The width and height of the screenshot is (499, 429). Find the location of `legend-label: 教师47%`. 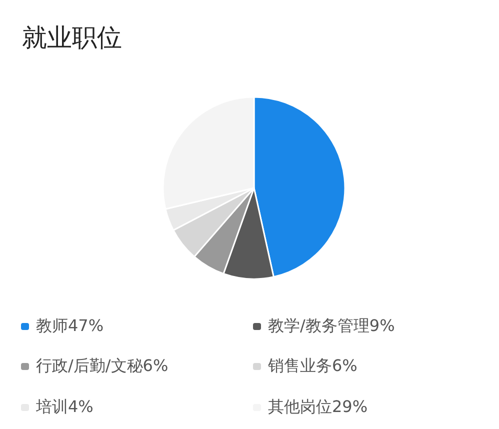

legend-label: 教师47% is located at coordinates (70, 326).